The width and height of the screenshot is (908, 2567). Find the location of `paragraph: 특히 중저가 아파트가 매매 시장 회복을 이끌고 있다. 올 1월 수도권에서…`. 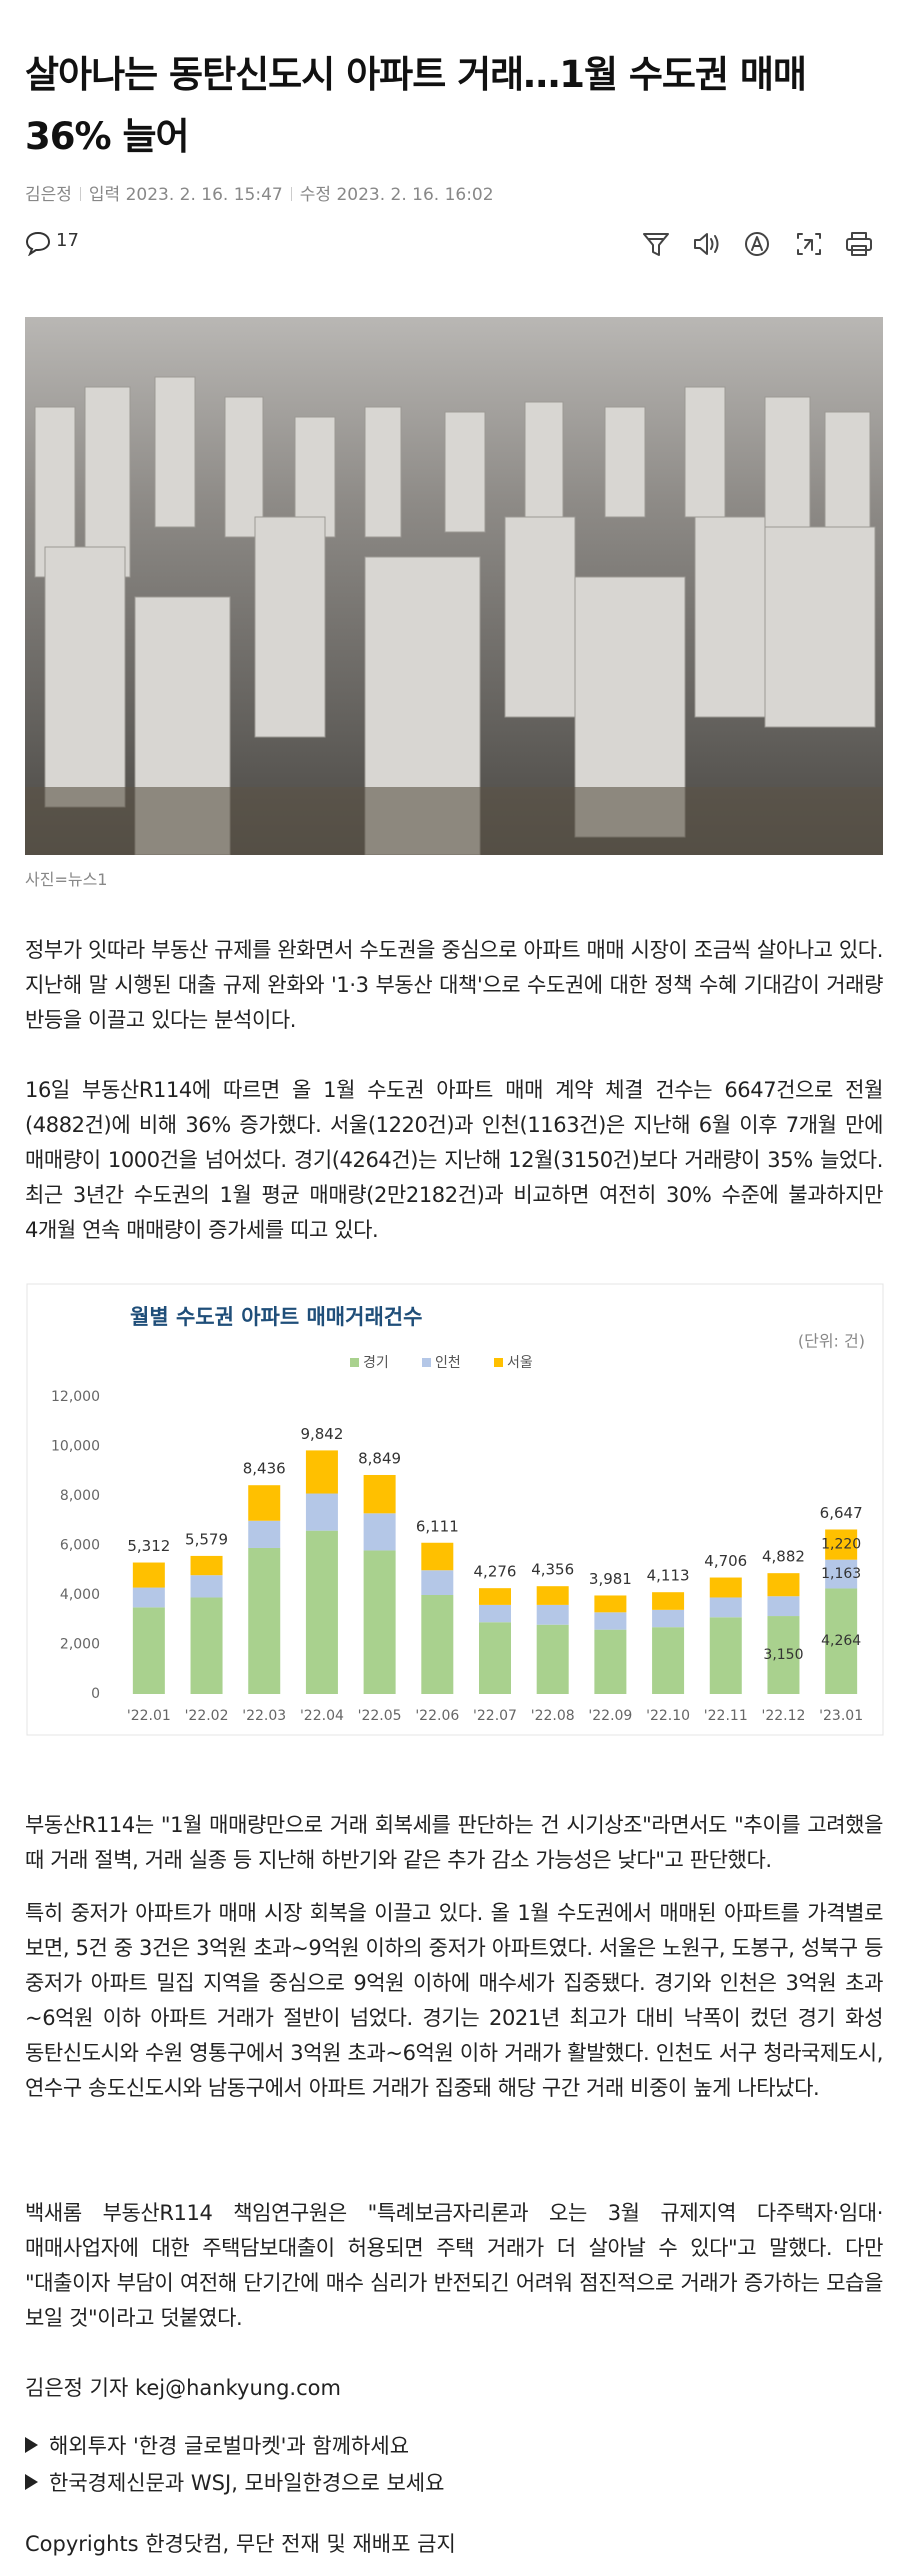

paragraph: 특히 중저가 아파트가 매매 시장 회복을 이끌고 있다. 올 1월 수도권에서… is located at coordinates (454, 2000).